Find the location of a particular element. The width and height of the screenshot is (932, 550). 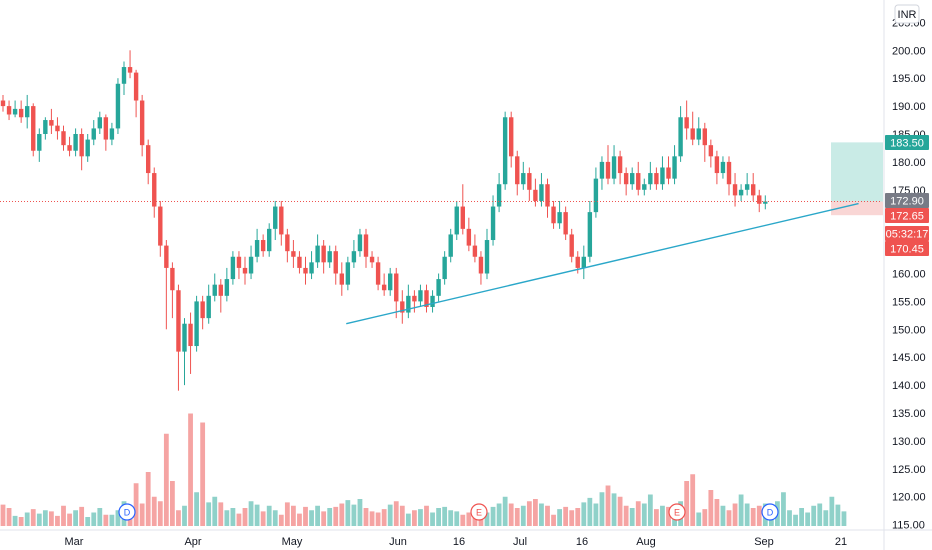

svg-text: 172.65 is located at coordinates (907, 217).